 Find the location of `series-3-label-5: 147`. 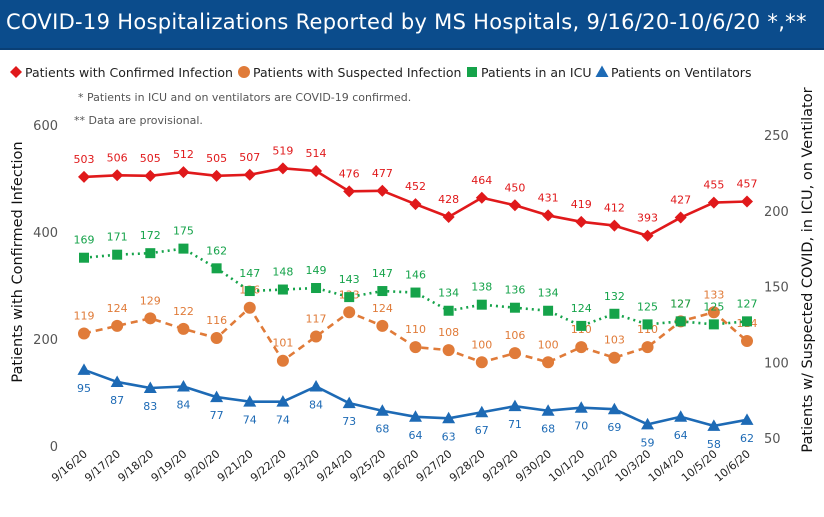

series-3-label-5: 147 is located at coordinates (249, 273).